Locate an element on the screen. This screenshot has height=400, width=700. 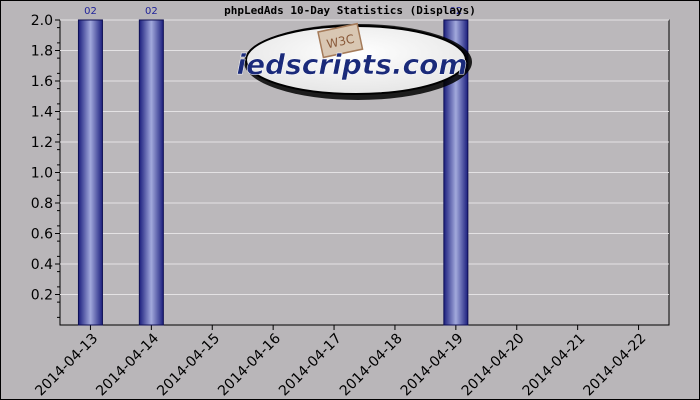
y-tick-label: 0.4 is located at coordinates (42, 265).